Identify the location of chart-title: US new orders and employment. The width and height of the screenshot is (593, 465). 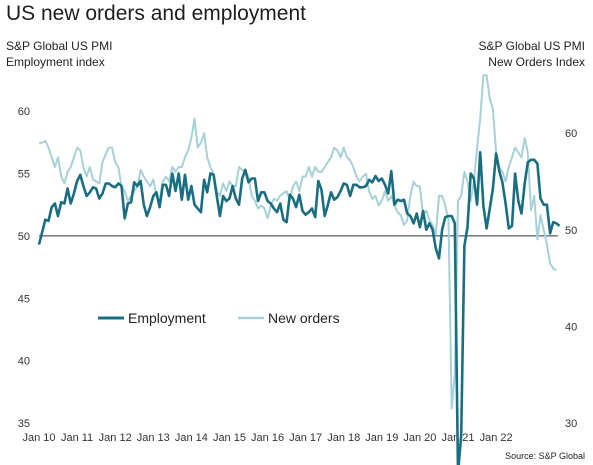
(156, 13).